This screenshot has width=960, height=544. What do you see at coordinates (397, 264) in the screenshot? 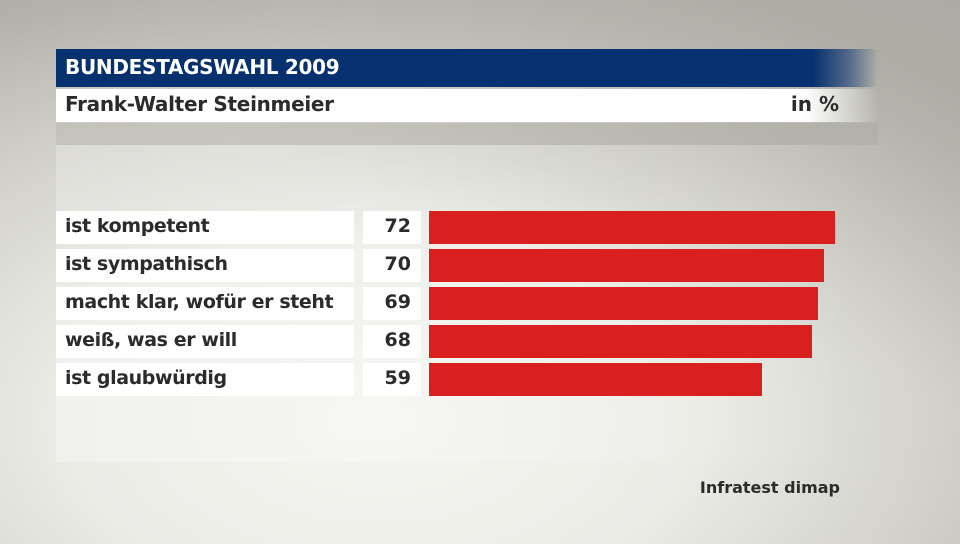
I see `value-label: 70` at bounding box center [397, 264].